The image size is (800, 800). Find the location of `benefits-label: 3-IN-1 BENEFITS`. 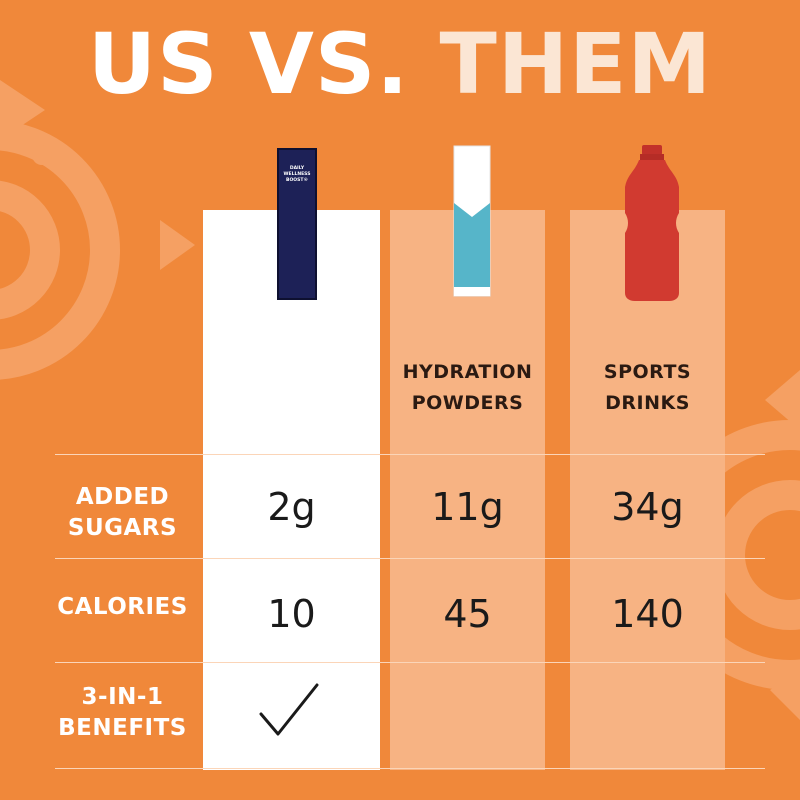

benefits-label: 3-IN-1 BENEFITS is located at coordinates (122, 713).